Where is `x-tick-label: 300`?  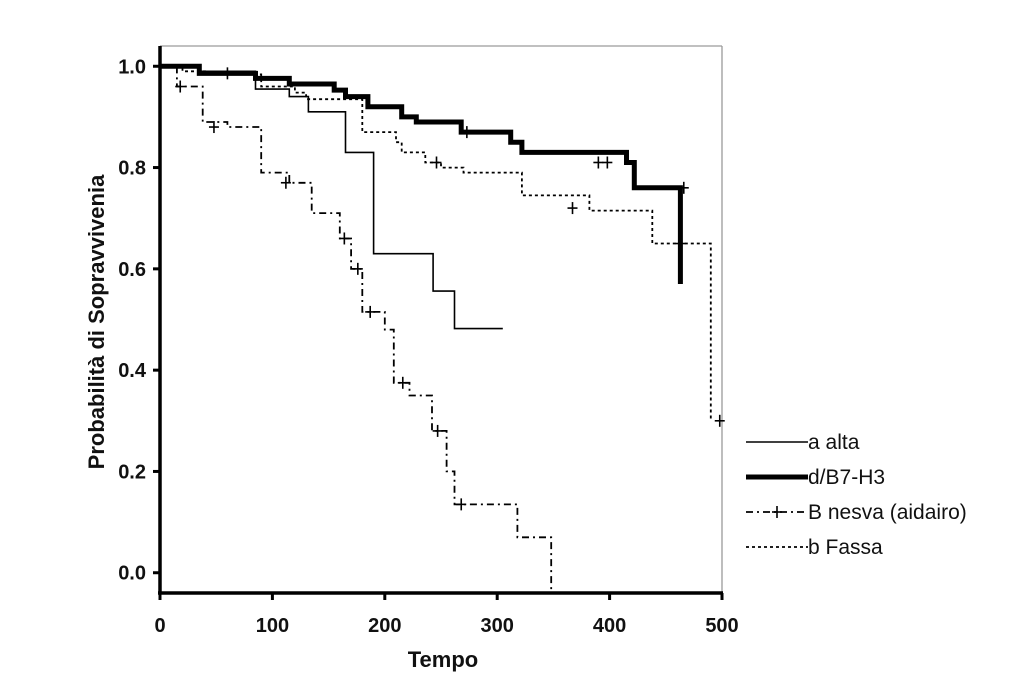
x-tick-label: 300 is located at coordinates (497, 626).